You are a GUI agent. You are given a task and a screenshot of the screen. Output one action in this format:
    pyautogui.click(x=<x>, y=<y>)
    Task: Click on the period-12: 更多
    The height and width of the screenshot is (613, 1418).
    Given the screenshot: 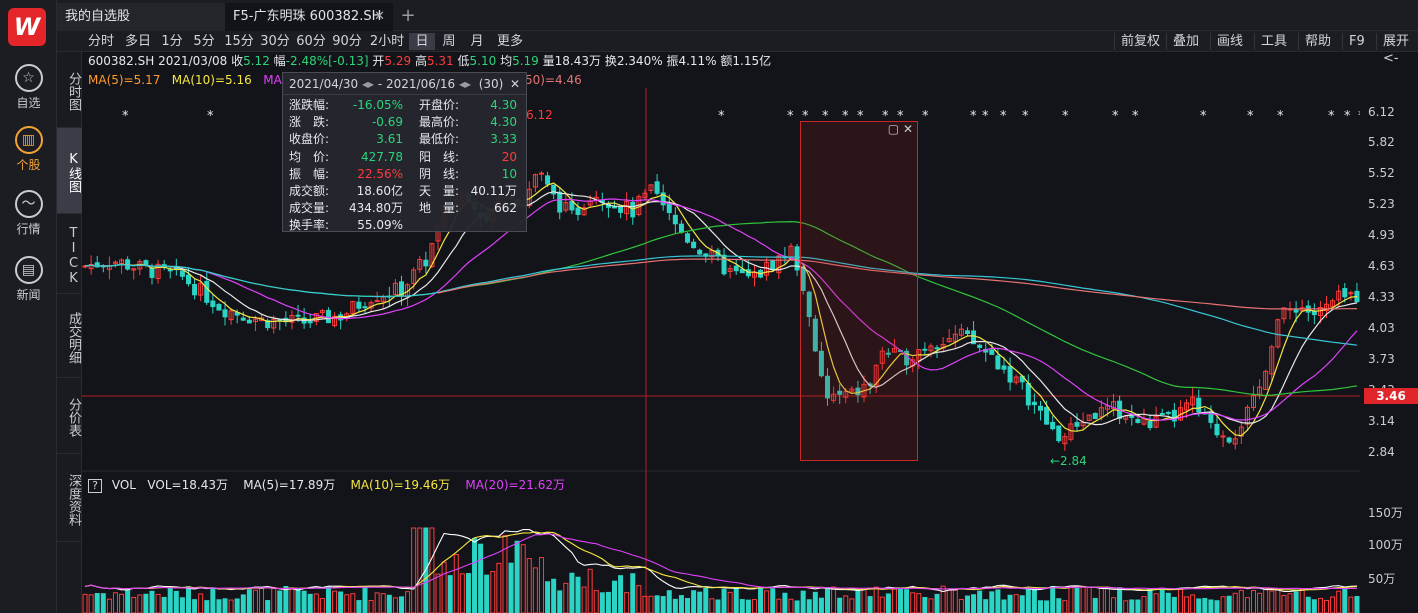 What is the action you would take?
    pyautogui.click(x=509, y=41)
    